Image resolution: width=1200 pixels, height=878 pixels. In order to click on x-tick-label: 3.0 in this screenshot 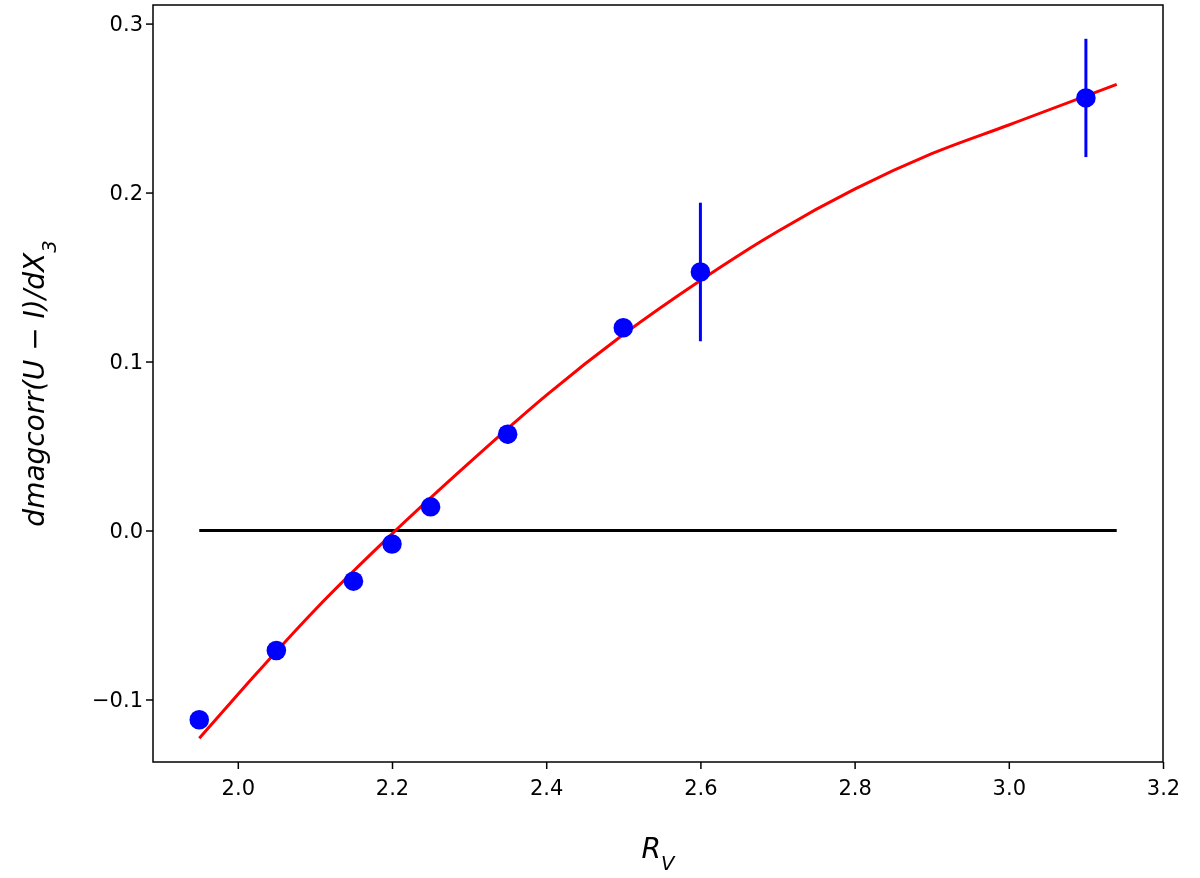, I will do `click(1009, 788)`.